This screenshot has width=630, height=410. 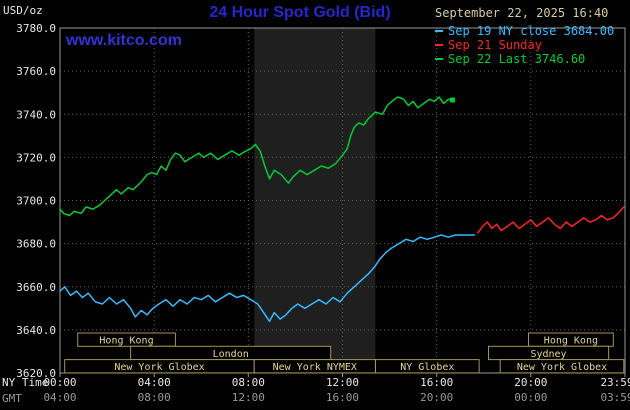 I want to click on ny-time-tick-label: 12:00, so click(x=342, y=382).